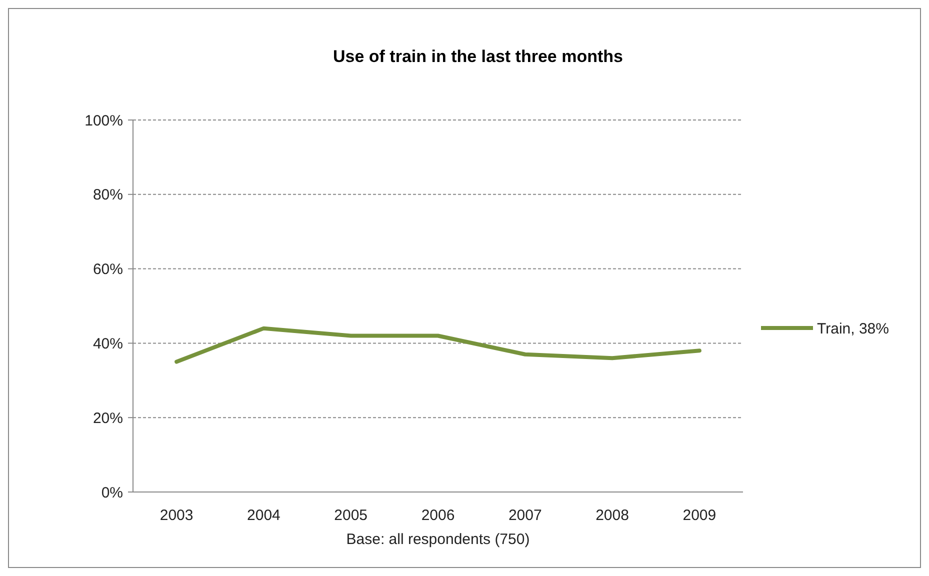 The width and height of the screenshot is (929, 576). I want to click on x-tick-label: 2007, so click(525, 515).